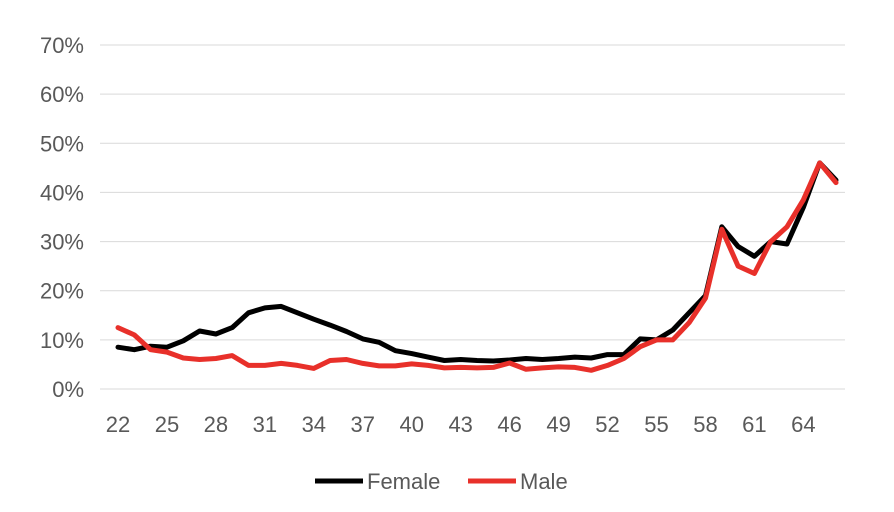 This screenshot has height=512, width=894. Describe the element at coordinates (411, 424) in the screenshot. I see `x-tick-label: 40` at that location.